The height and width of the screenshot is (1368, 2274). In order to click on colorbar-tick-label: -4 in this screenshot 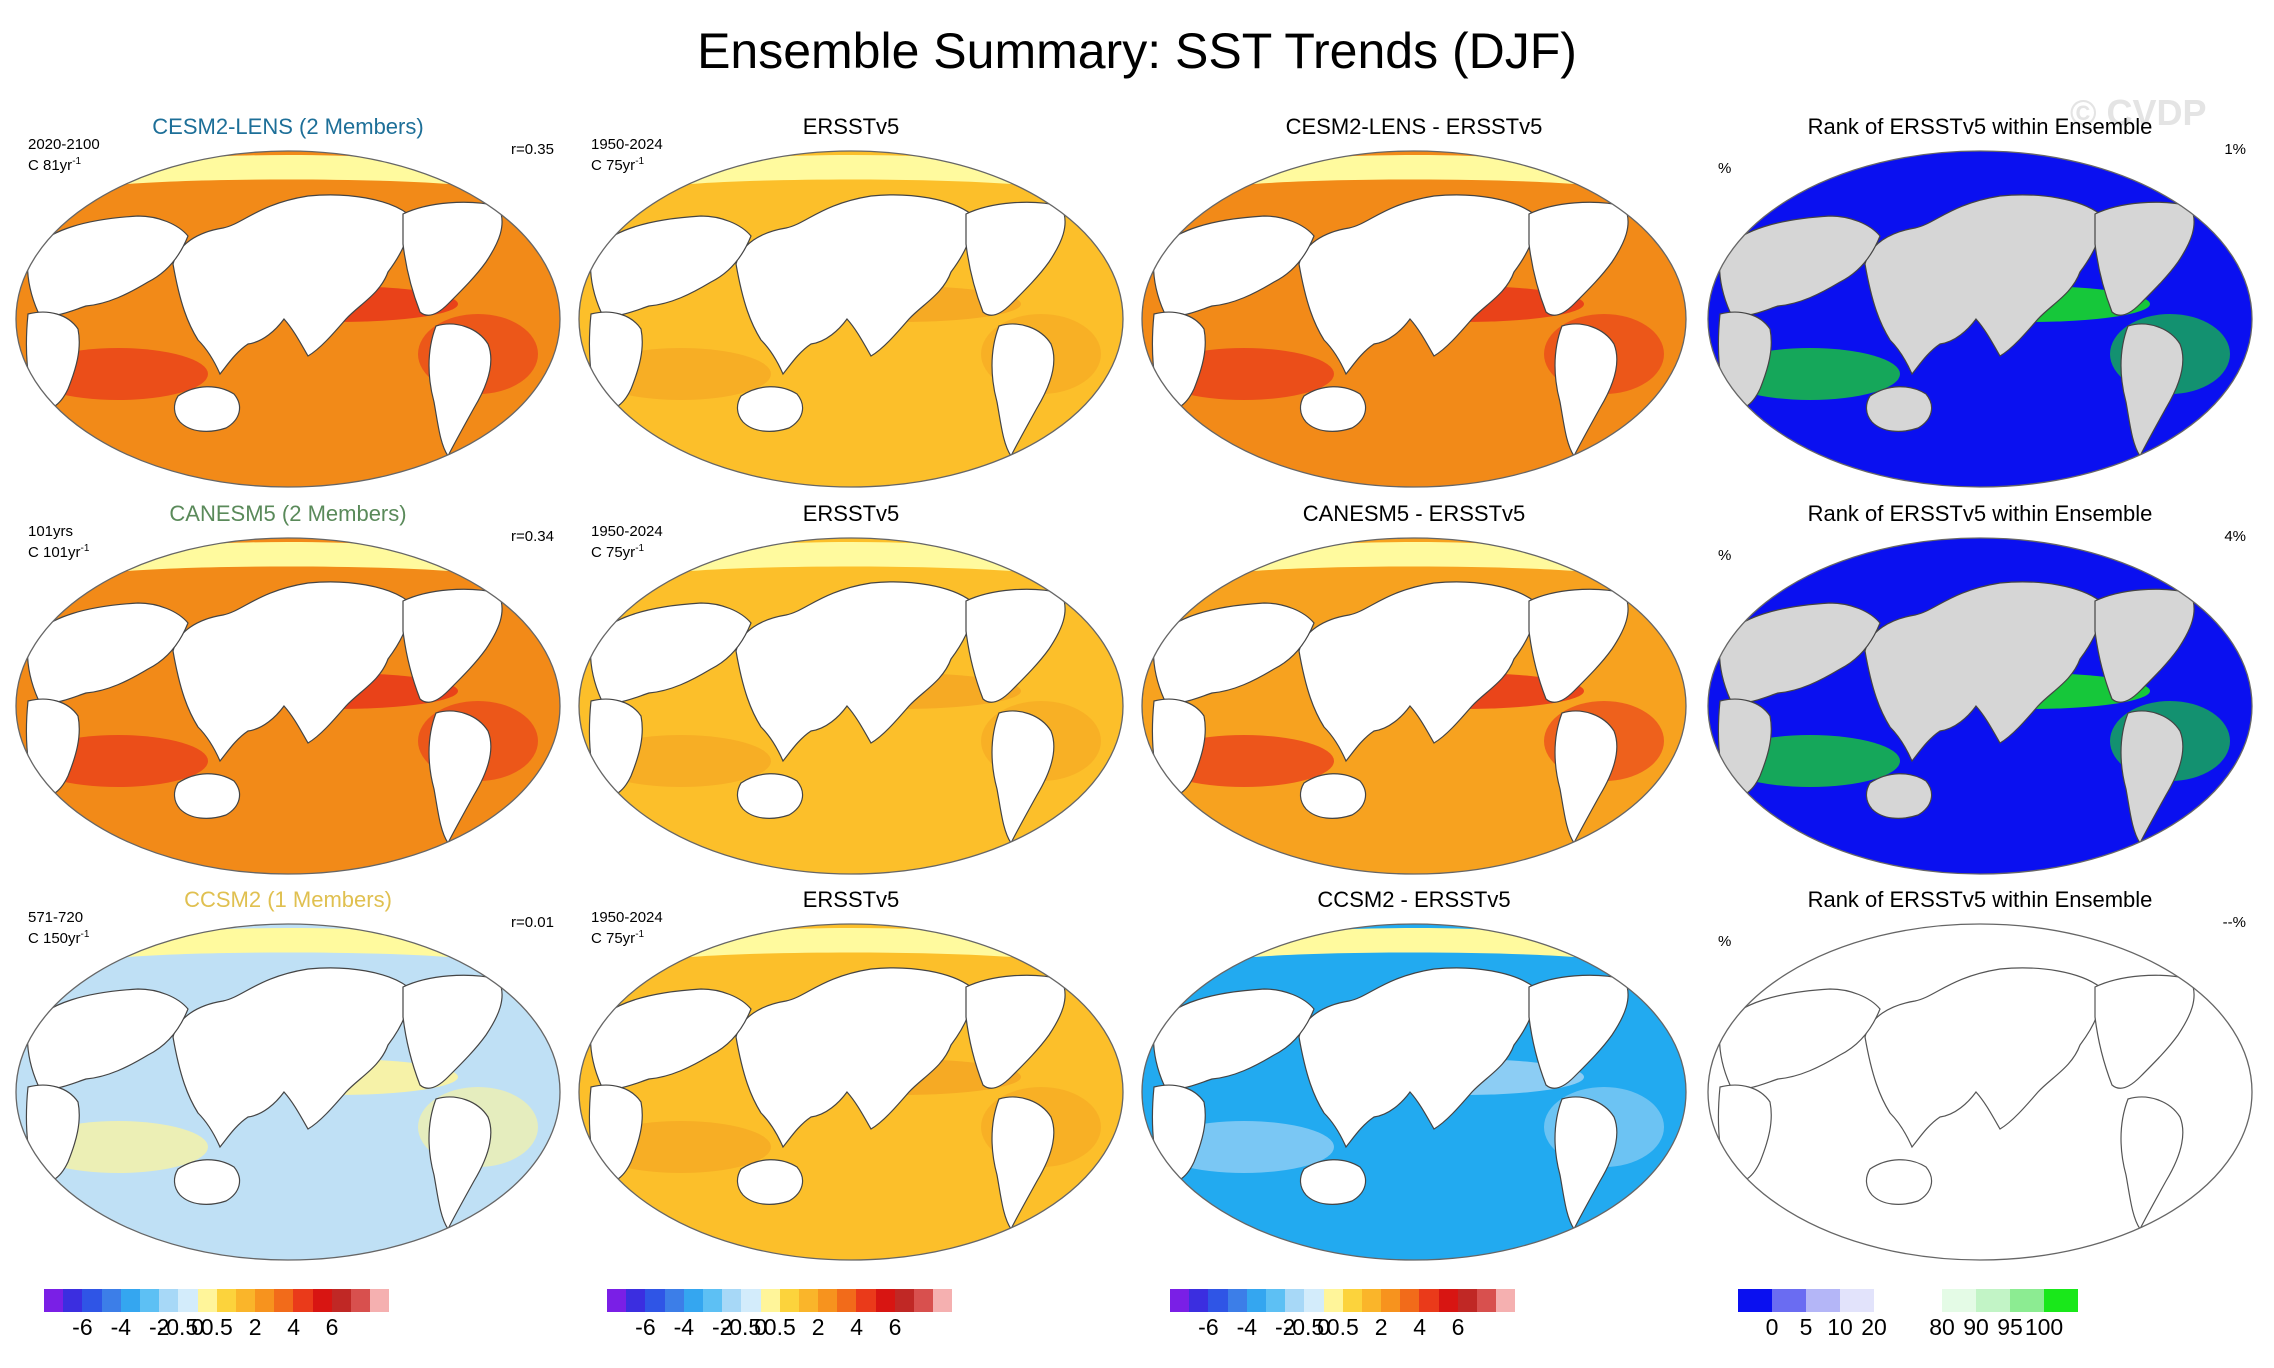, I will do `click(684, 1327)`.